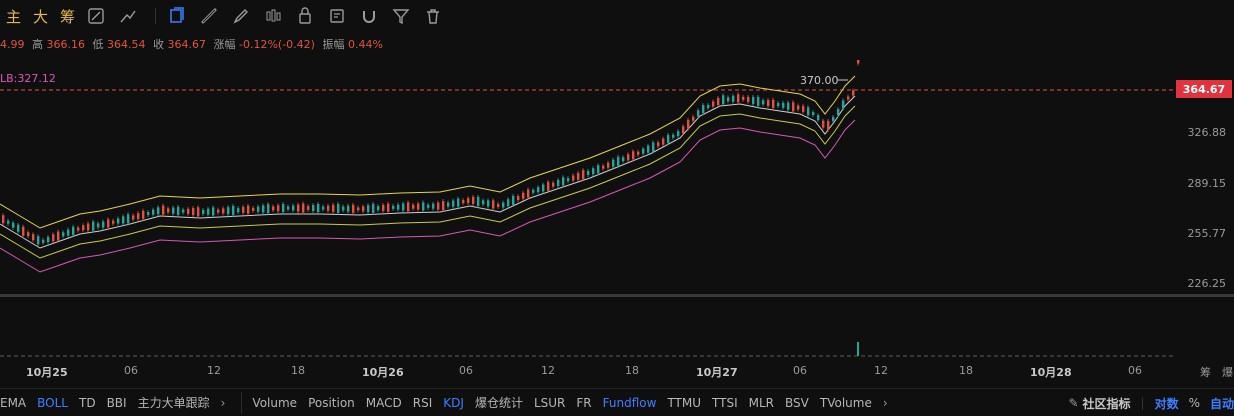  What do you see at coordinates (1073, 403) in the screenshot?
I see `edit-icon: ✎` at bounding box center [1073, 403].